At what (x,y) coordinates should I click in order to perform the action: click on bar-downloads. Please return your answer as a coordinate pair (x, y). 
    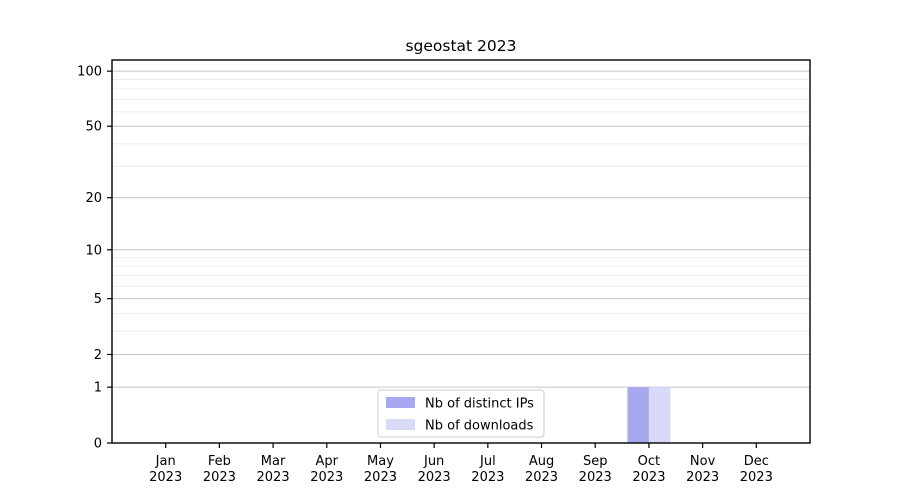
    Looking at the image, I should click on (659, 415).